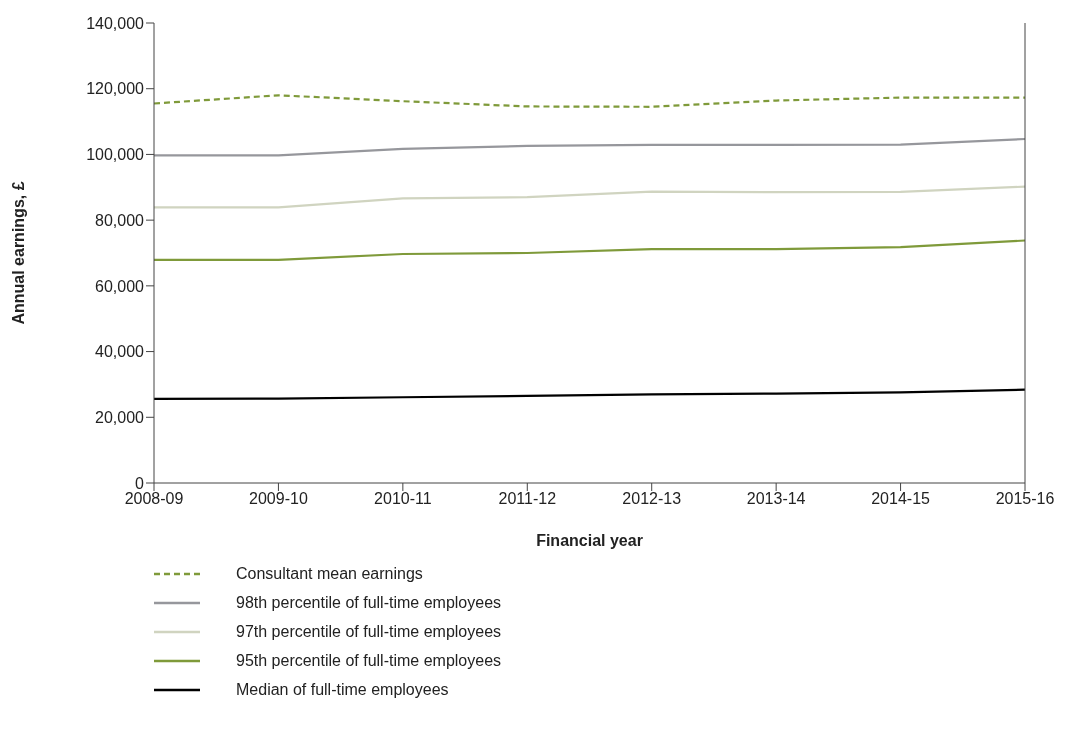 The image size is (1070, 750). I want to click on x-tick-label: 2011-12, so click(527, 499).